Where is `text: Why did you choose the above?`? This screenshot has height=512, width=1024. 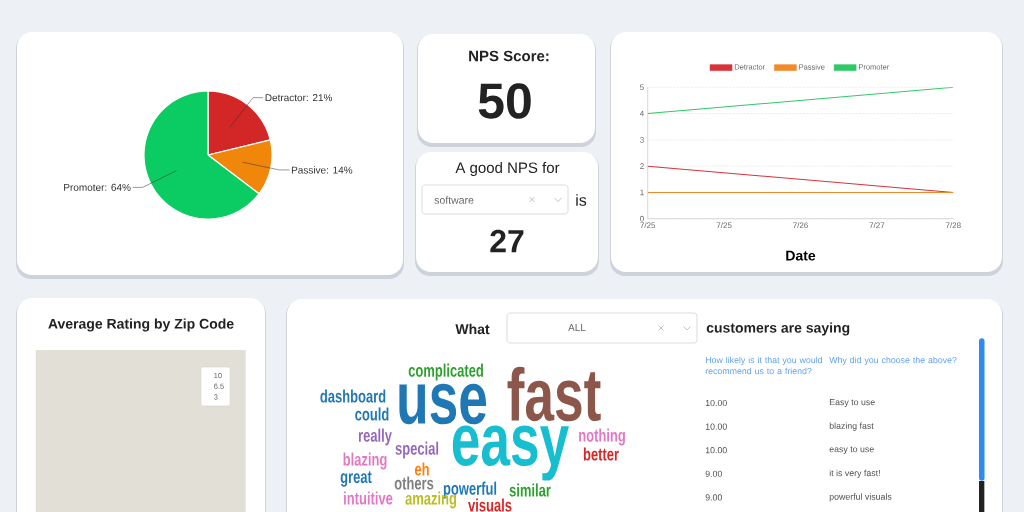 text: Why did you choose the above? is located at coordinates (893, 360).